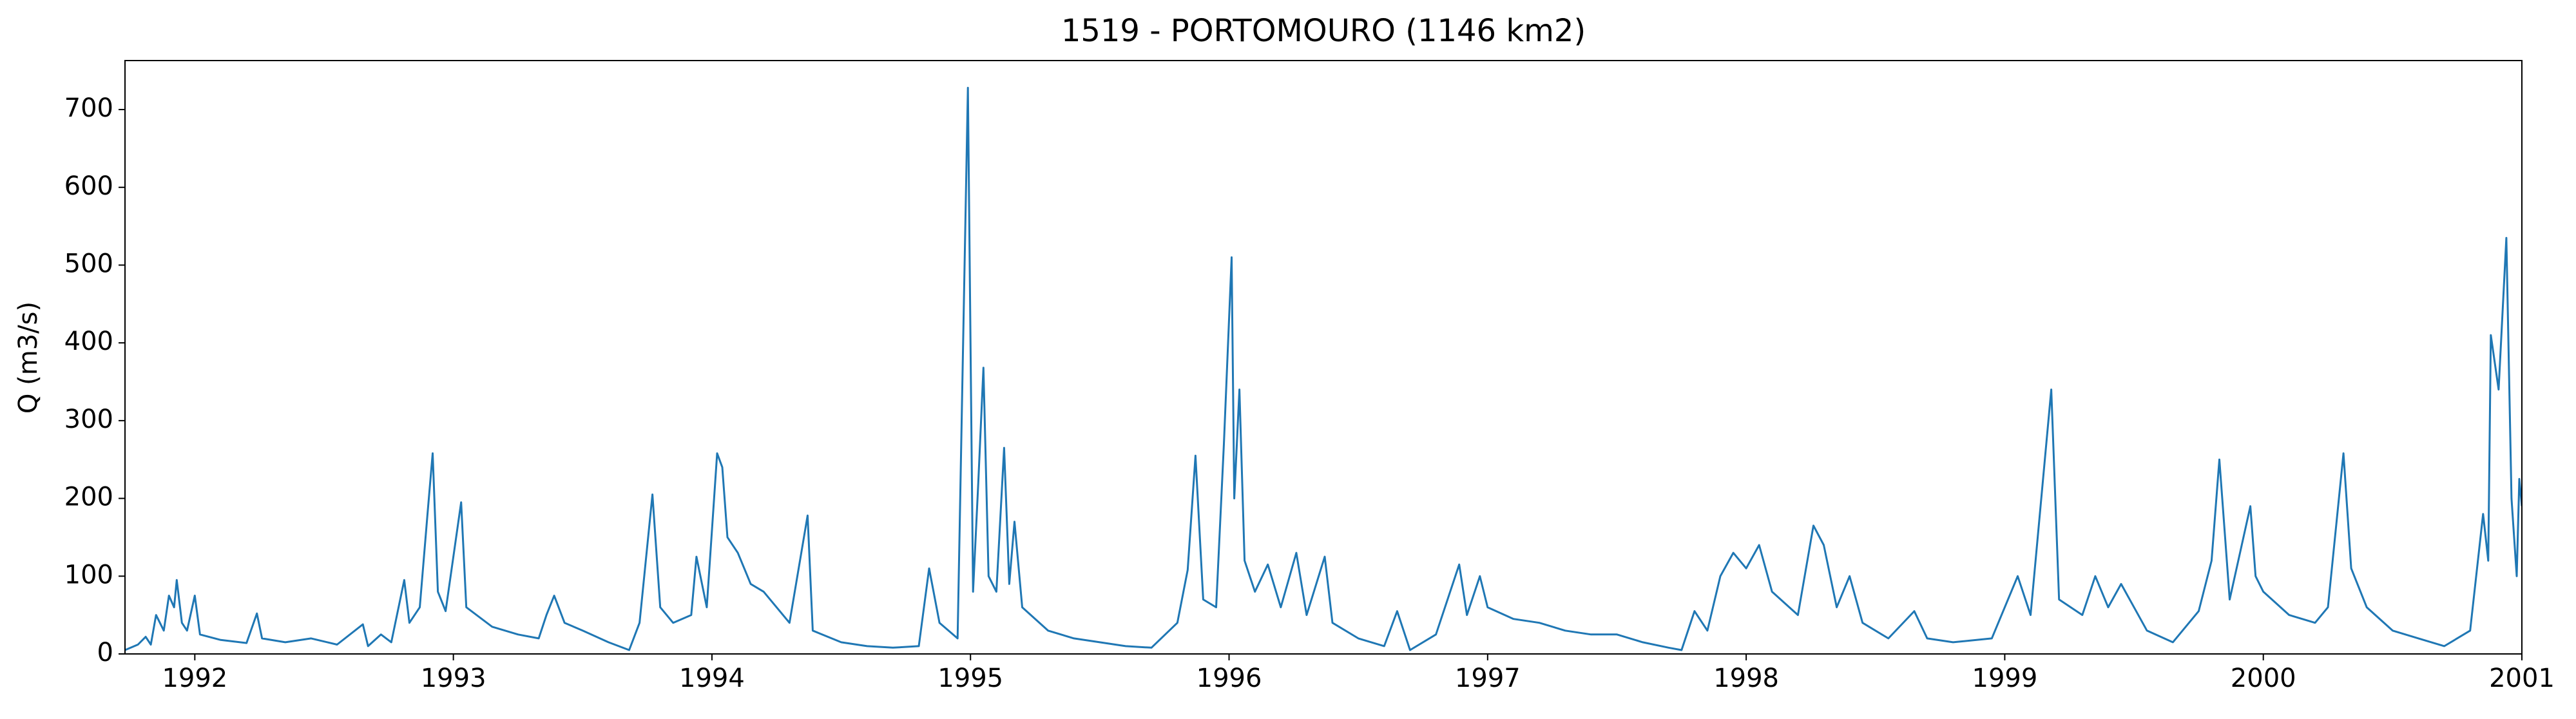 This screenshot has width=2576, height=719. What do you see at coordinates (1488, 678) in the screenshot?
I see `x-tick-label: 1997` at bounding box center [1488, 678].